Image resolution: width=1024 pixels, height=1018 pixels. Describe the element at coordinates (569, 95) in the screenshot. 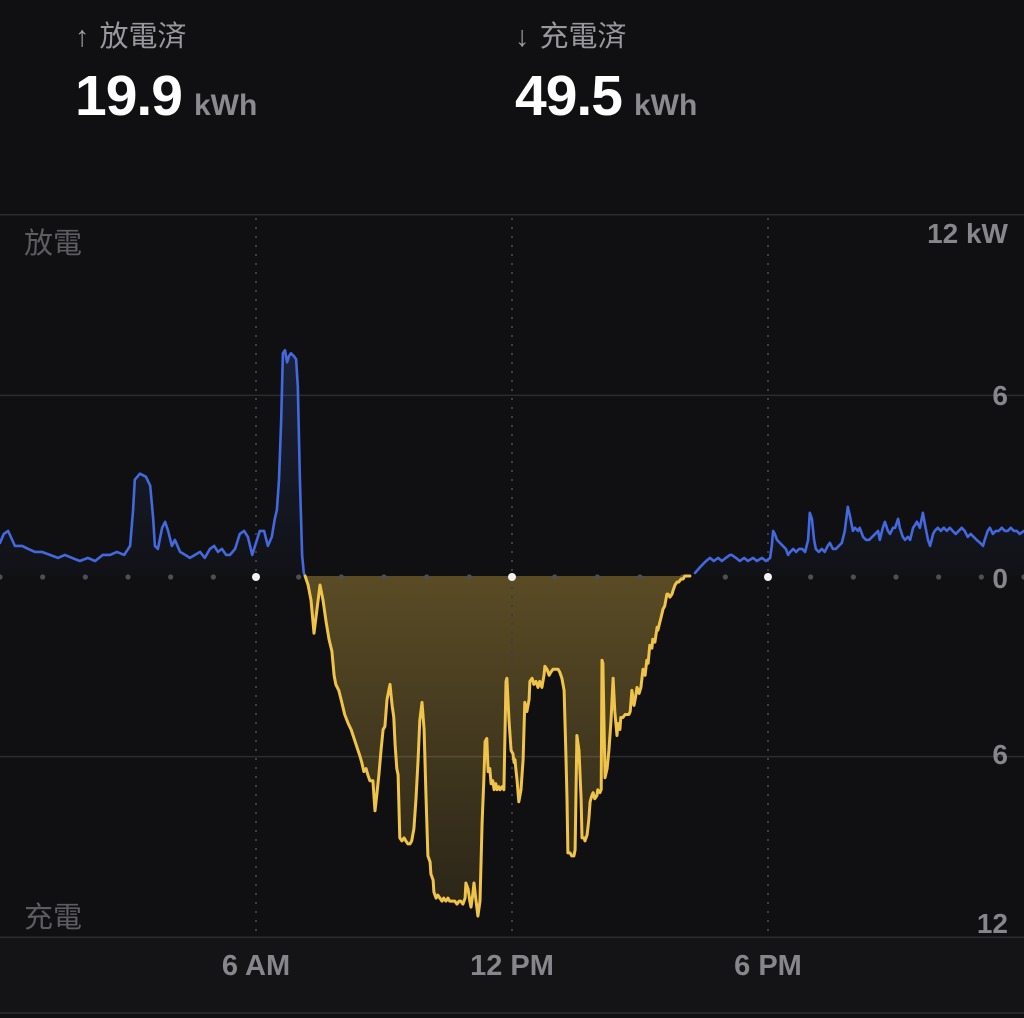

I see `charged-value: 49.5` at that location.